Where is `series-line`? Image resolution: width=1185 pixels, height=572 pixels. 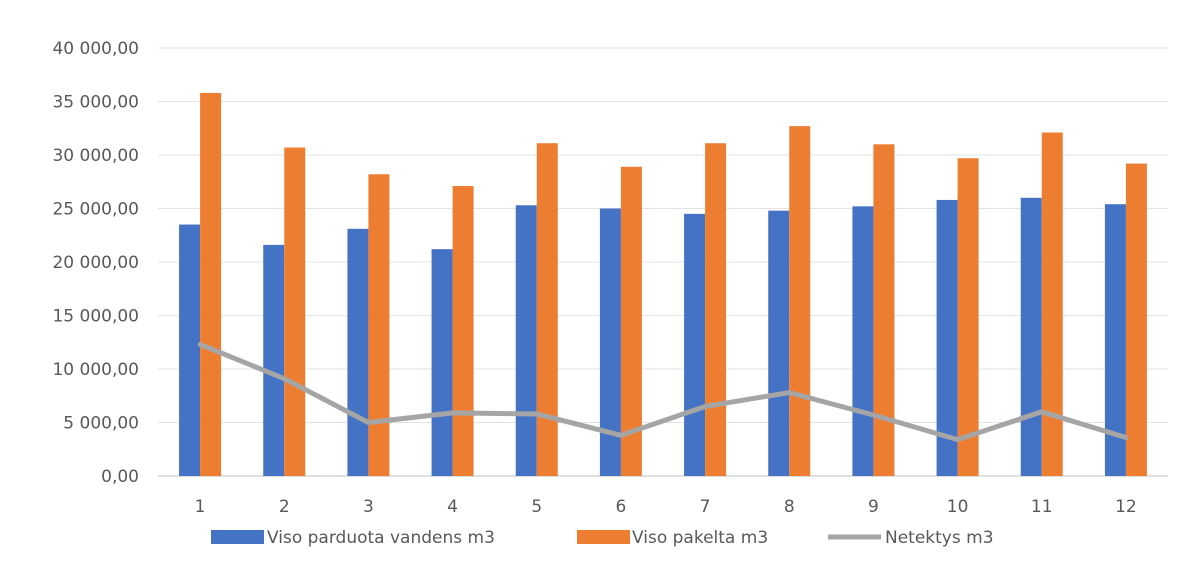
series-line is located at coordinates (663, 392).